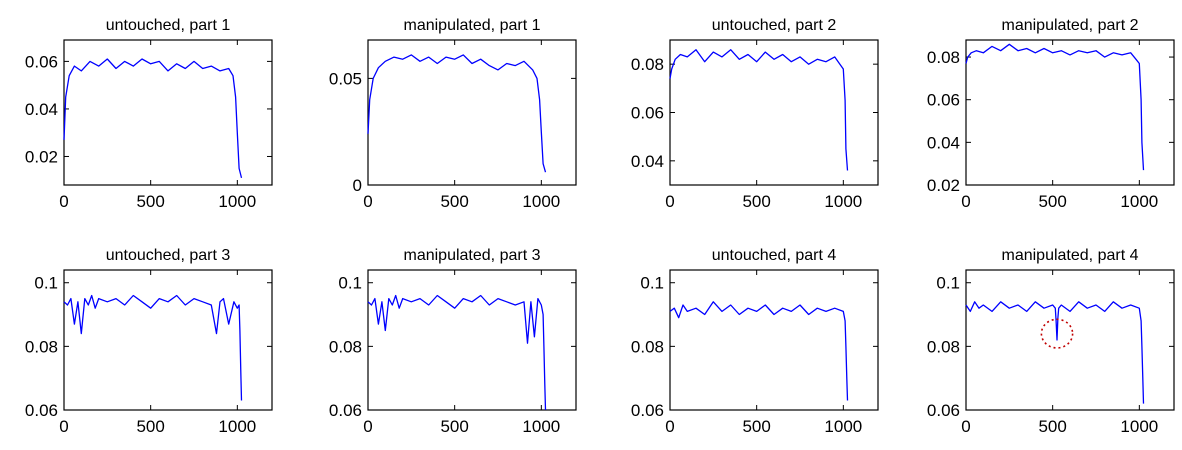  What do you see at coordinates (1057, 333) in the screenshot?
I see `highlight-ellipse` at bounding box center [1057, 333].